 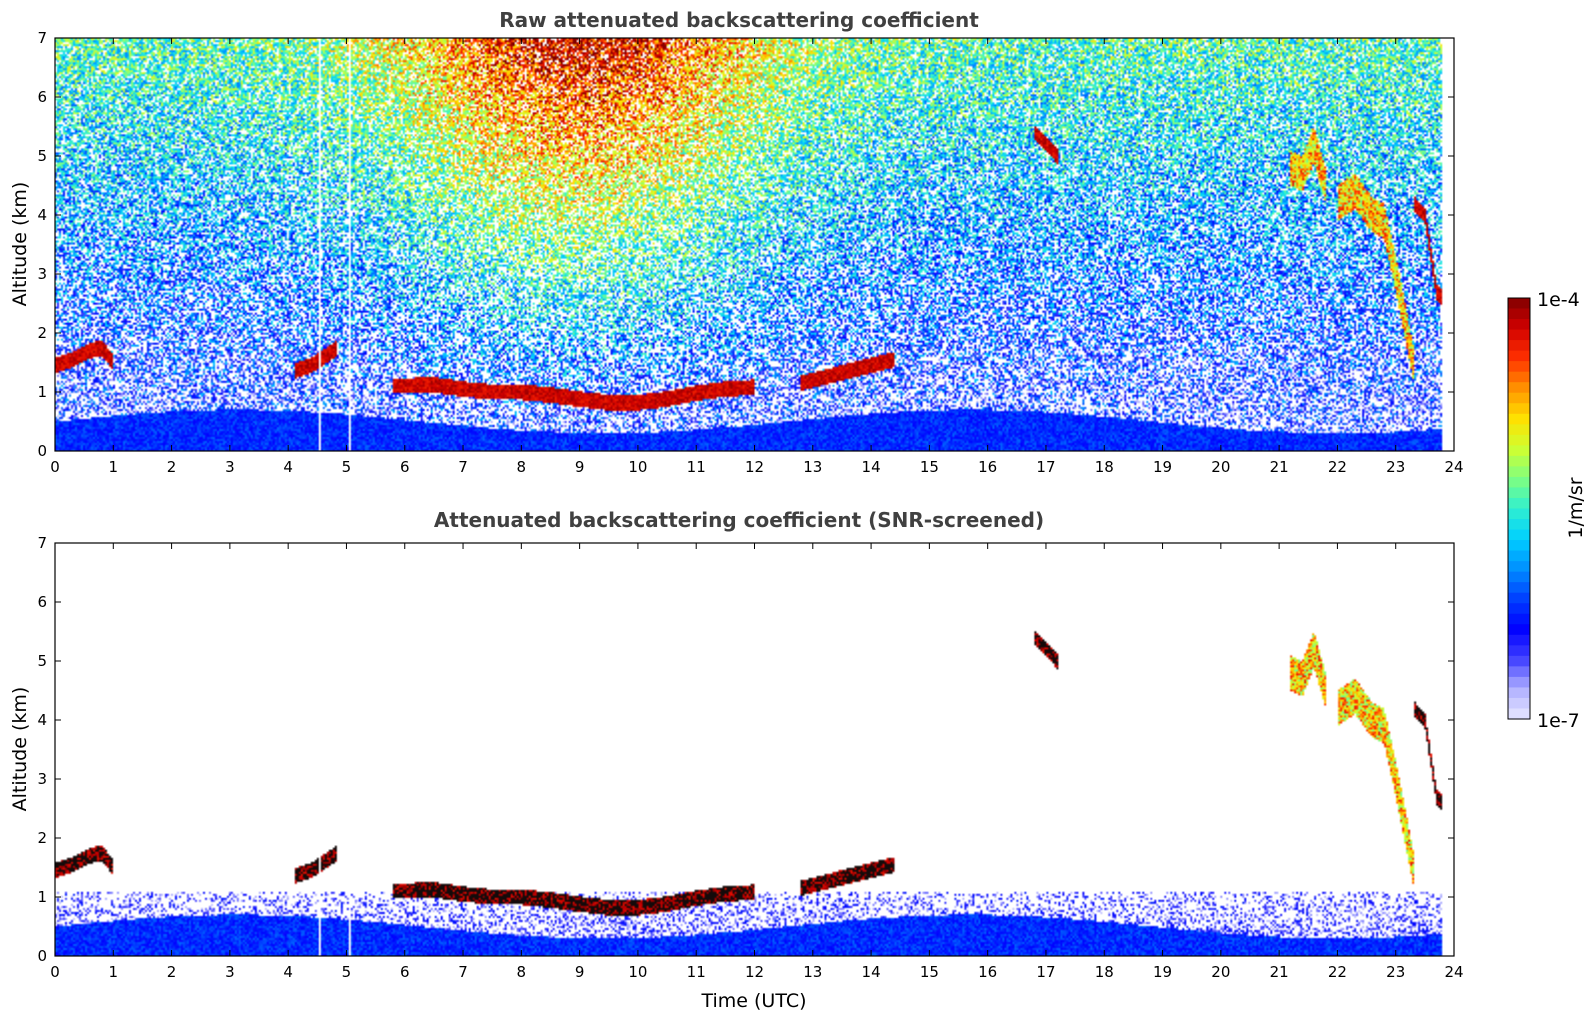 What do you see at coordinates (42, 333) in the screenshot?
I see `raw-y-tick-label: 2` at bounding box center [42, 333].